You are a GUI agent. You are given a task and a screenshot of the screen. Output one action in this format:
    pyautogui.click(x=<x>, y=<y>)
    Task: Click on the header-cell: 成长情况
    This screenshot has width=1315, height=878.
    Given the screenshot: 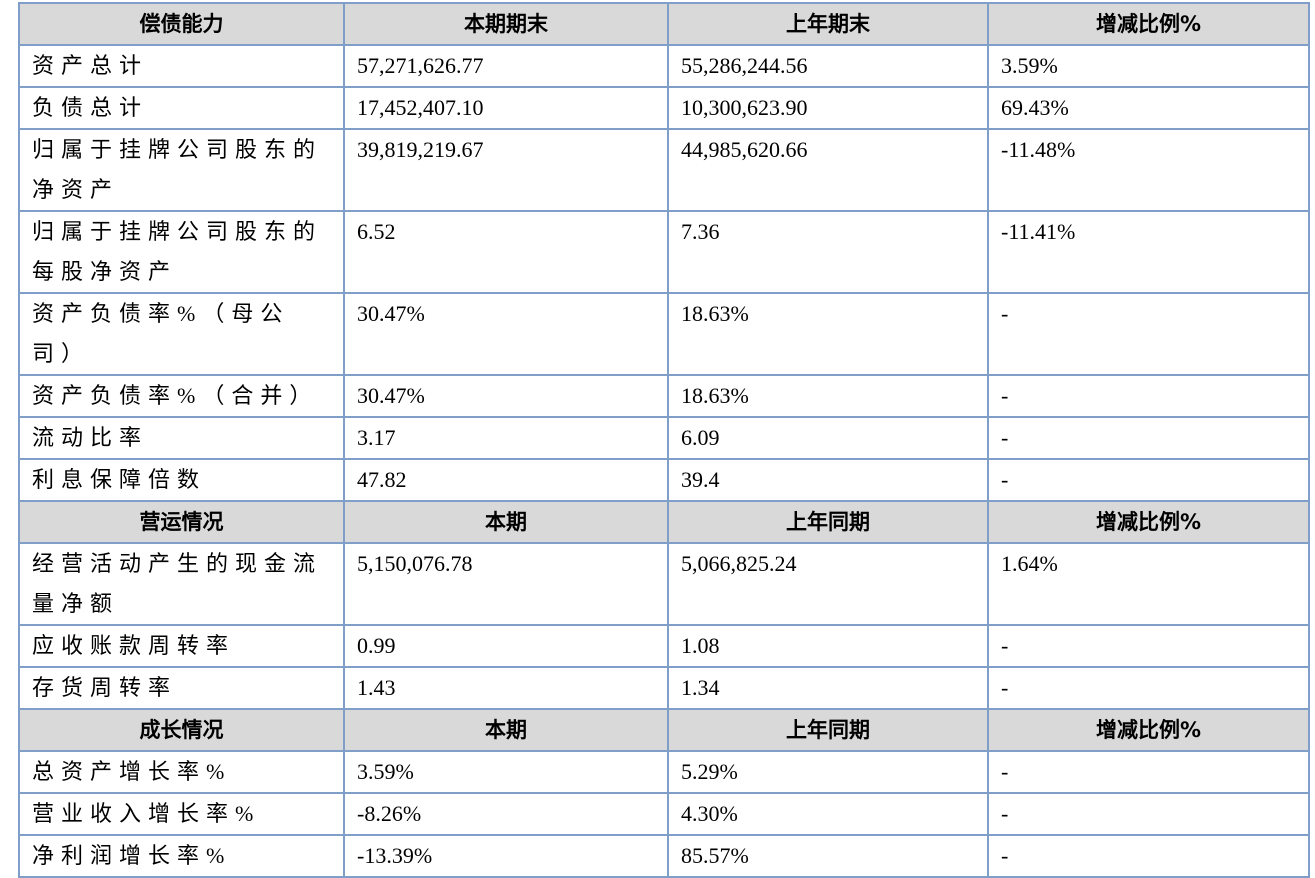 What is the action you would take?
    pyautogui.click(x=181, y=730)
    